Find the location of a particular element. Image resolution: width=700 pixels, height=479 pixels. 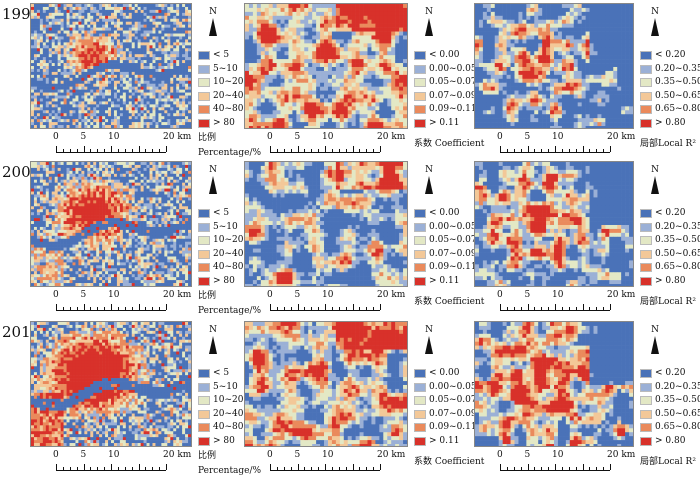

legend-item-label: 0.35~0.50 is located at coordinates (677, 82).